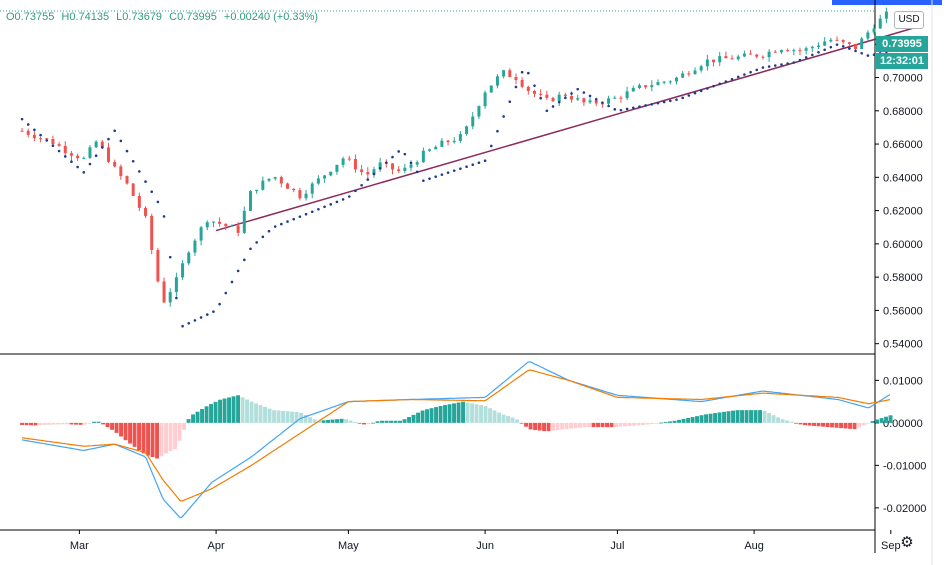  I want to click on time-tick-label: Jun, so click(485, 546).